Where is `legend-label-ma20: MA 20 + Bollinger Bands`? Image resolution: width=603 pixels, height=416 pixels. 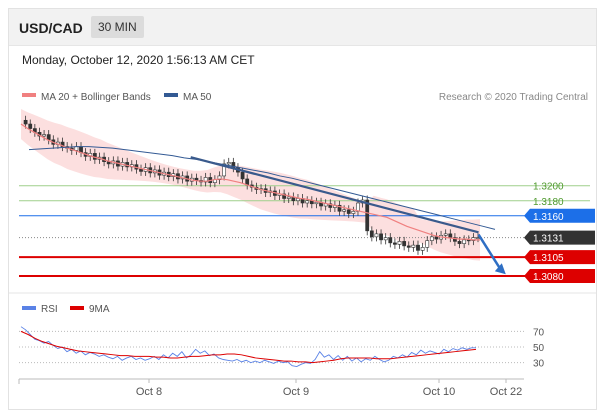 legend-label-ma20: MA 20 + Bollinger Bands is located at coordinates (96, 97).